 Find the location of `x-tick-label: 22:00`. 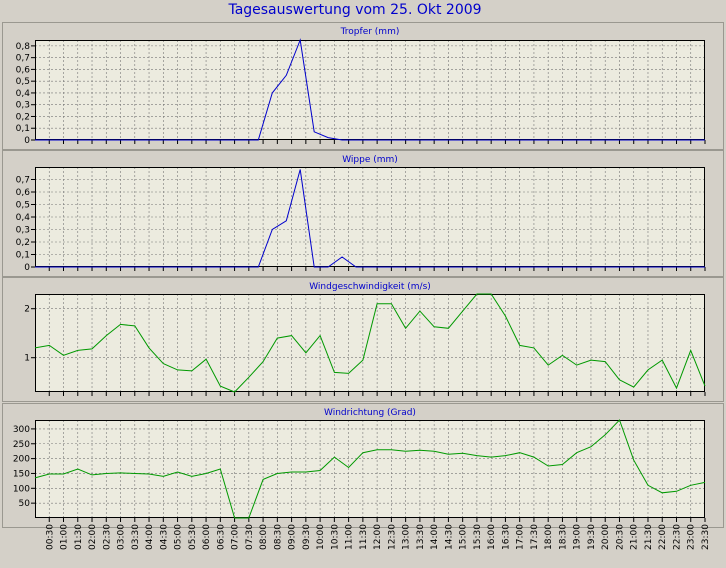

x-tick-label: 22:00 is located at coordinates (663, 537).